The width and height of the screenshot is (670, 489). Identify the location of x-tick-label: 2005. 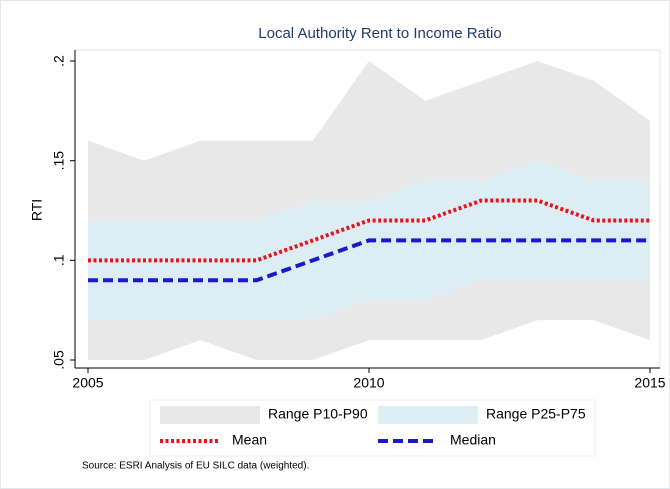
(87, 383).